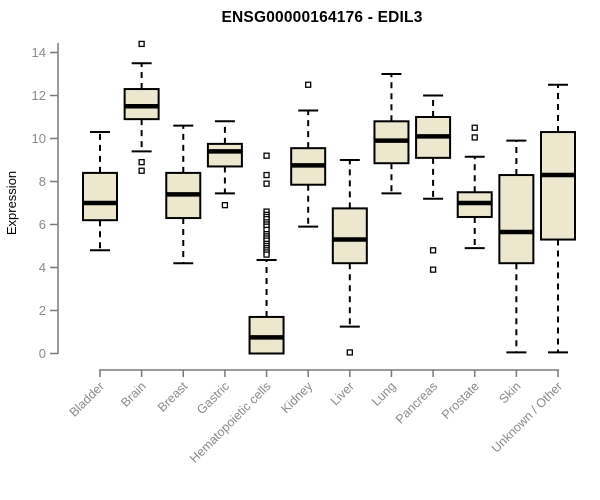 The height and width of the screenshot is (500, 600). What do you see at coordinates (42, 310) in the screenshot?
I see `y-tick-label: 2` at bounding box center [42, 310].